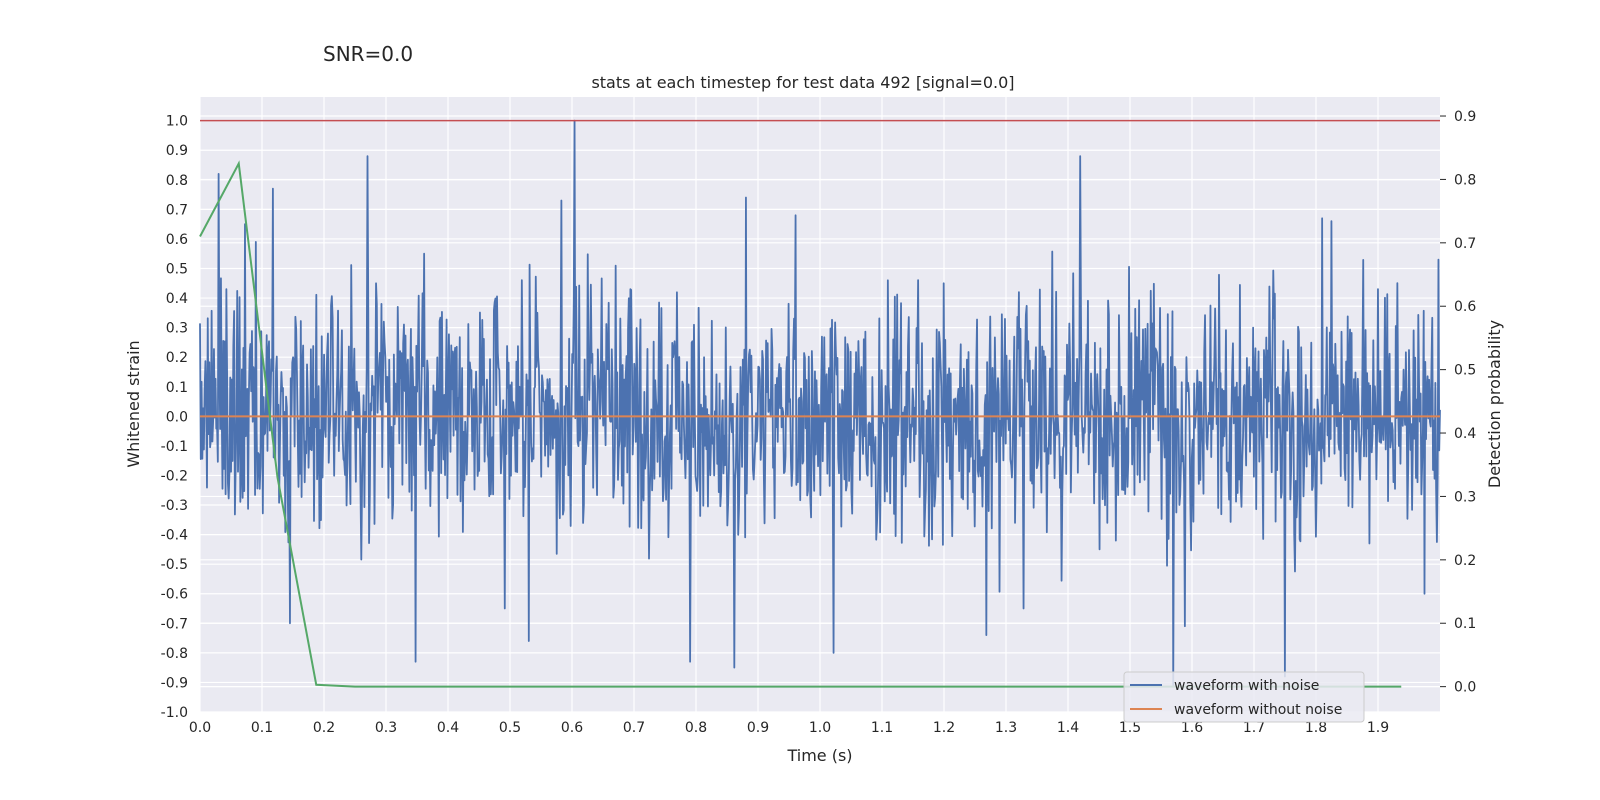 This screenshot has height=800, width=1600. I want to click on y2-tick-label: 0.2, so click(1465, 561).